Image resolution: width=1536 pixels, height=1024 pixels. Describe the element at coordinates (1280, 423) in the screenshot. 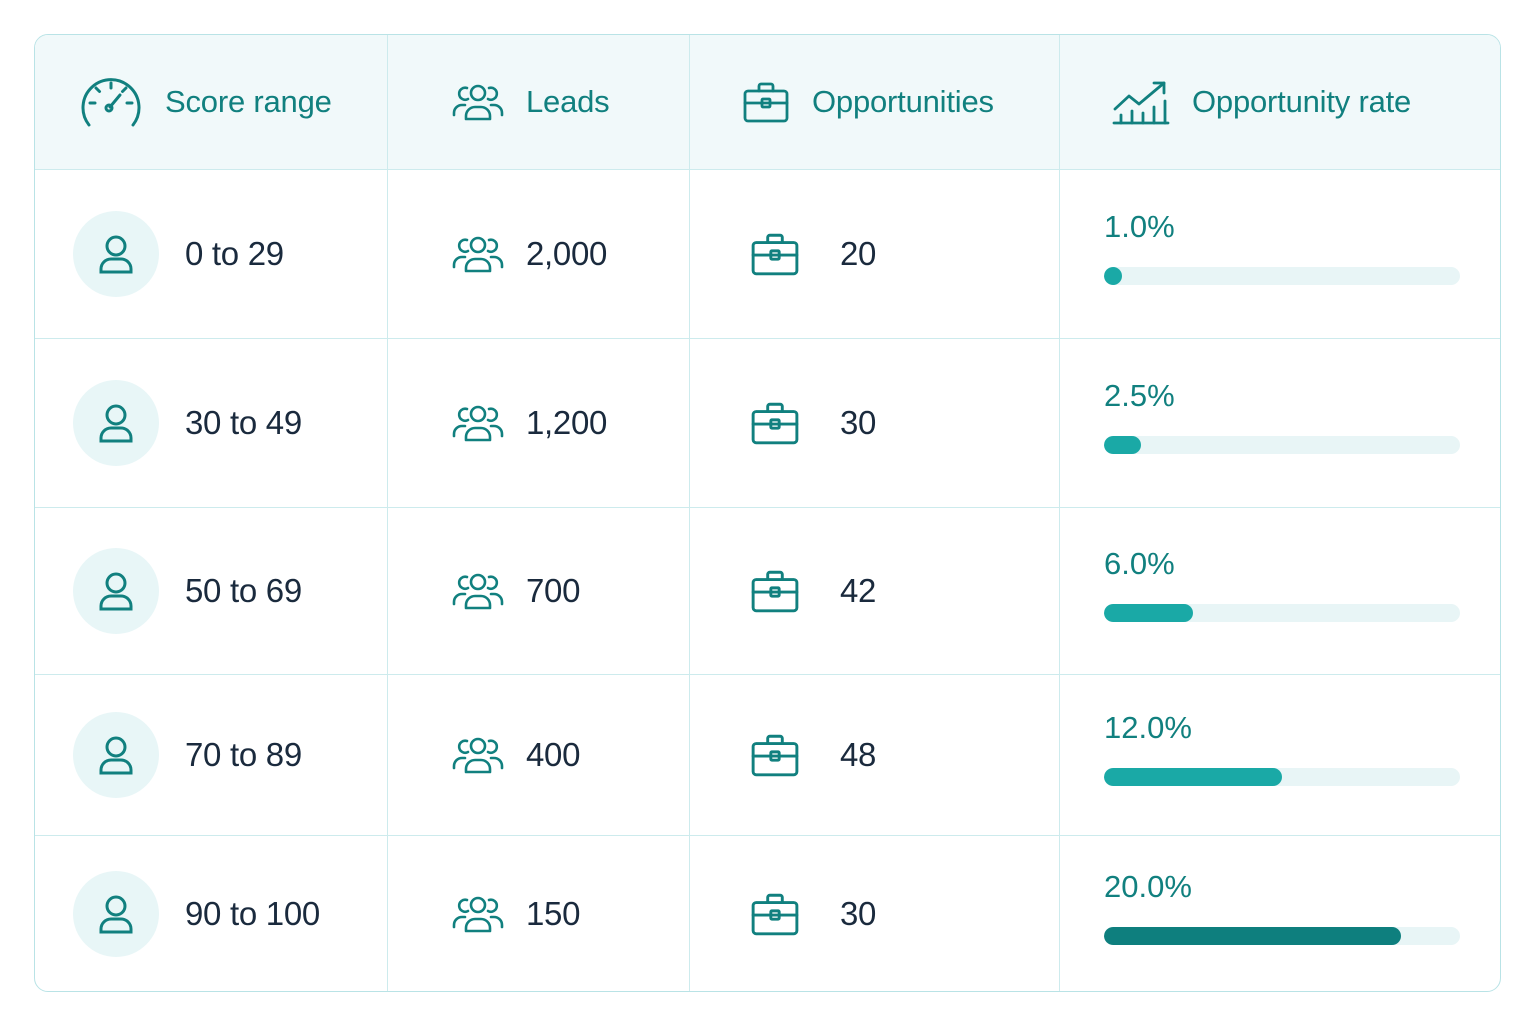

I see `table-row-rate: 2.5%` at that location.